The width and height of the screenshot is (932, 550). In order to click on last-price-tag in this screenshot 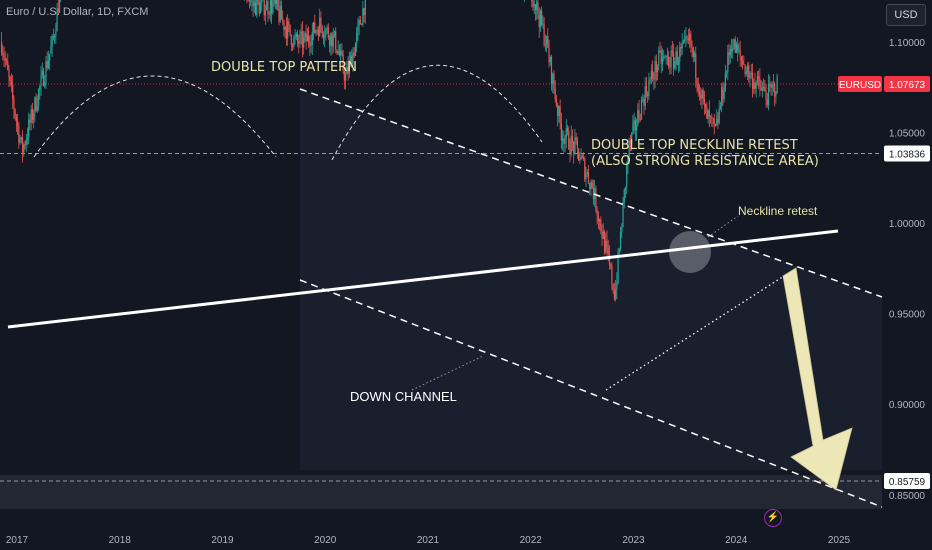, I will do `click(907, 84)`.